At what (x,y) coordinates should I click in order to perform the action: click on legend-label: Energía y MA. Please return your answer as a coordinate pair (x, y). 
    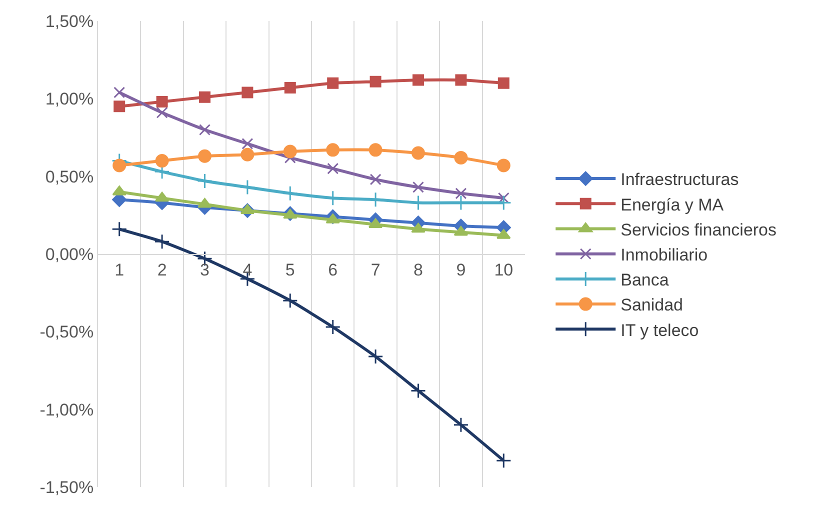
    Looking at the image, I should click on (672, 204).